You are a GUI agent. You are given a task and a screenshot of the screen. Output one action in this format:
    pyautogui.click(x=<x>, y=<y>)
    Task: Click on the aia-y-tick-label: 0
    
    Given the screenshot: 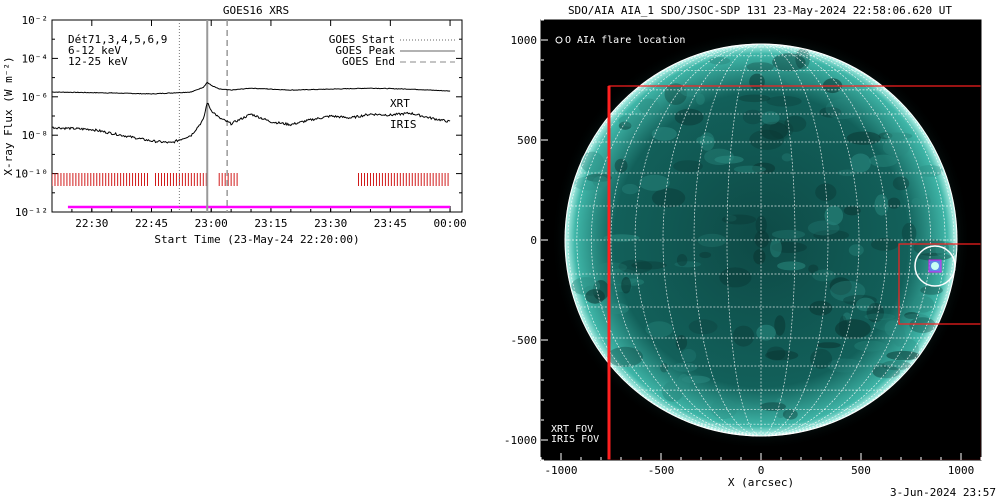 What is the action you would take?
    pyautogui.click(x=533, y=240)
    